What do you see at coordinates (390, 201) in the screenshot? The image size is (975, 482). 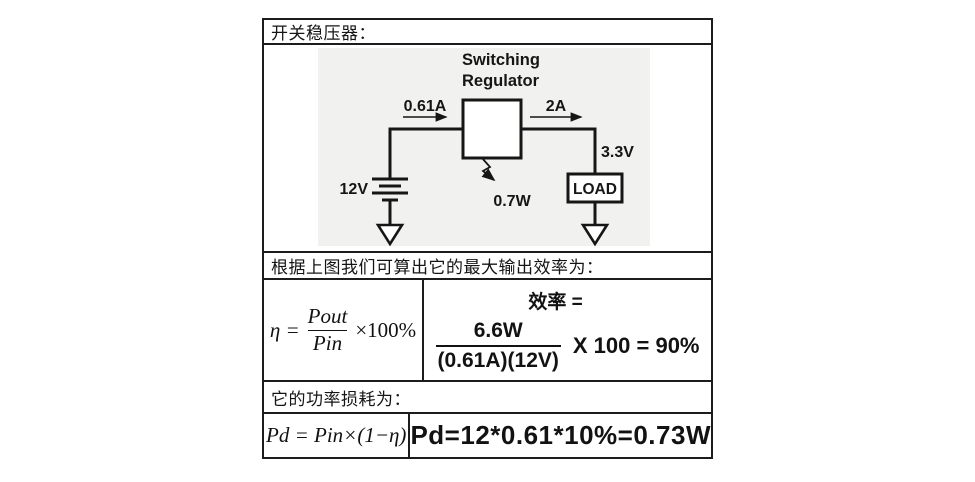 I see `battery-symbol` at bounding box center [390, 201].